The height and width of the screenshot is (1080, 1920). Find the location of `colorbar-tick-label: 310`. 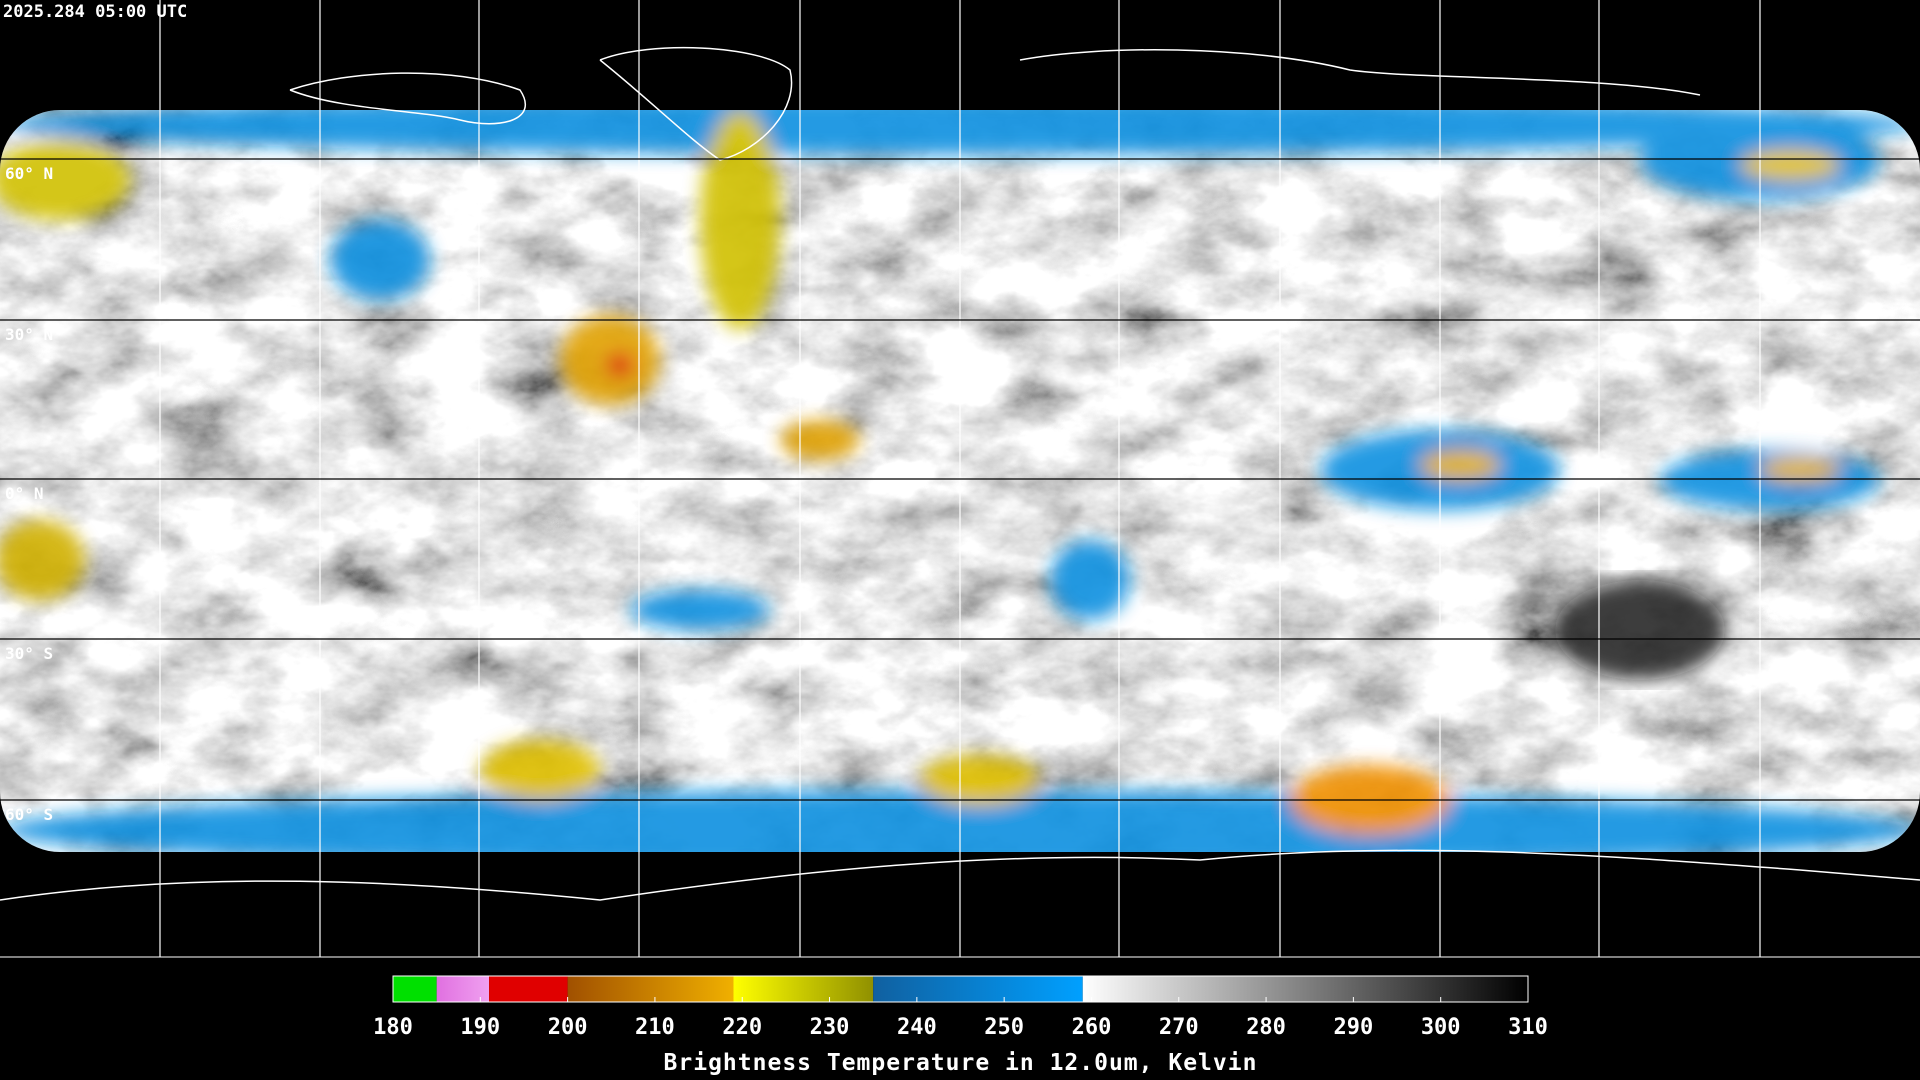

colorbar-tick-label: 310 is located at coordinates (1528, 1027).